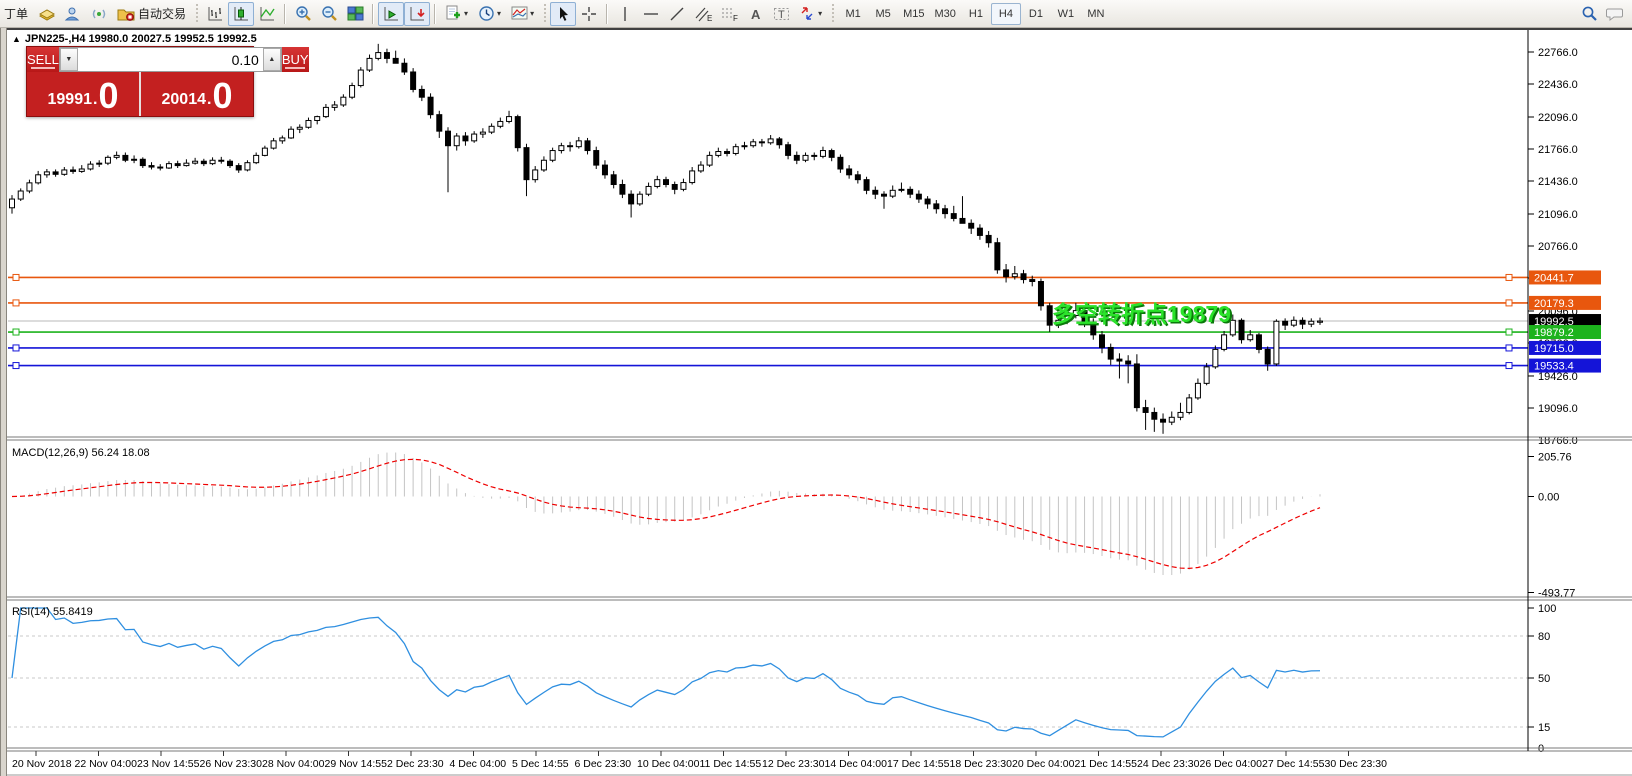  Describe the element at coordinates (1558, 118) in the screenshot. I see `svg-text: 22096.0` at that location.